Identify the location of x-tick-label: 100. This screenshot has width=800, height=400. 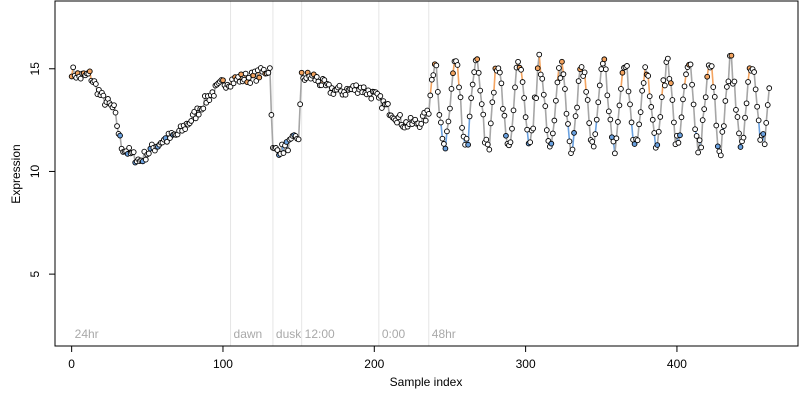
(223, 364).